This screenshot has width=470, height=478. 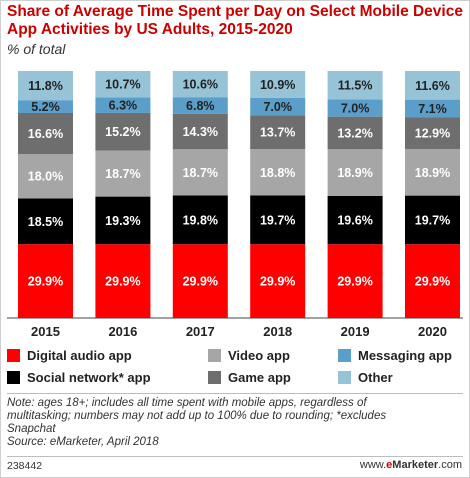 I want to click on footer-divider, so click(x=235, y=456).